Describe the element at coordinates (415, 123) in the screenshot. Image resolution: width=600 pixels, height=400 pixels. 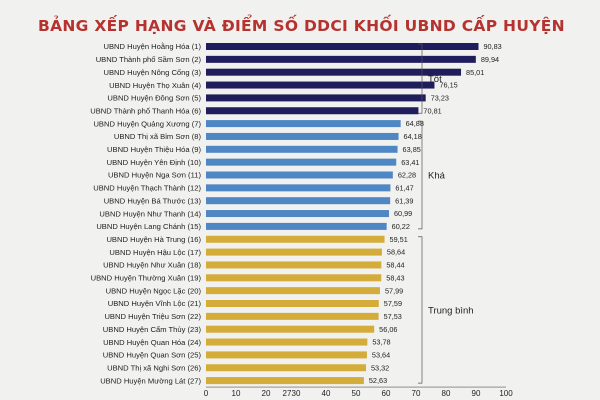
I see `value-label: 64,88` at that location.